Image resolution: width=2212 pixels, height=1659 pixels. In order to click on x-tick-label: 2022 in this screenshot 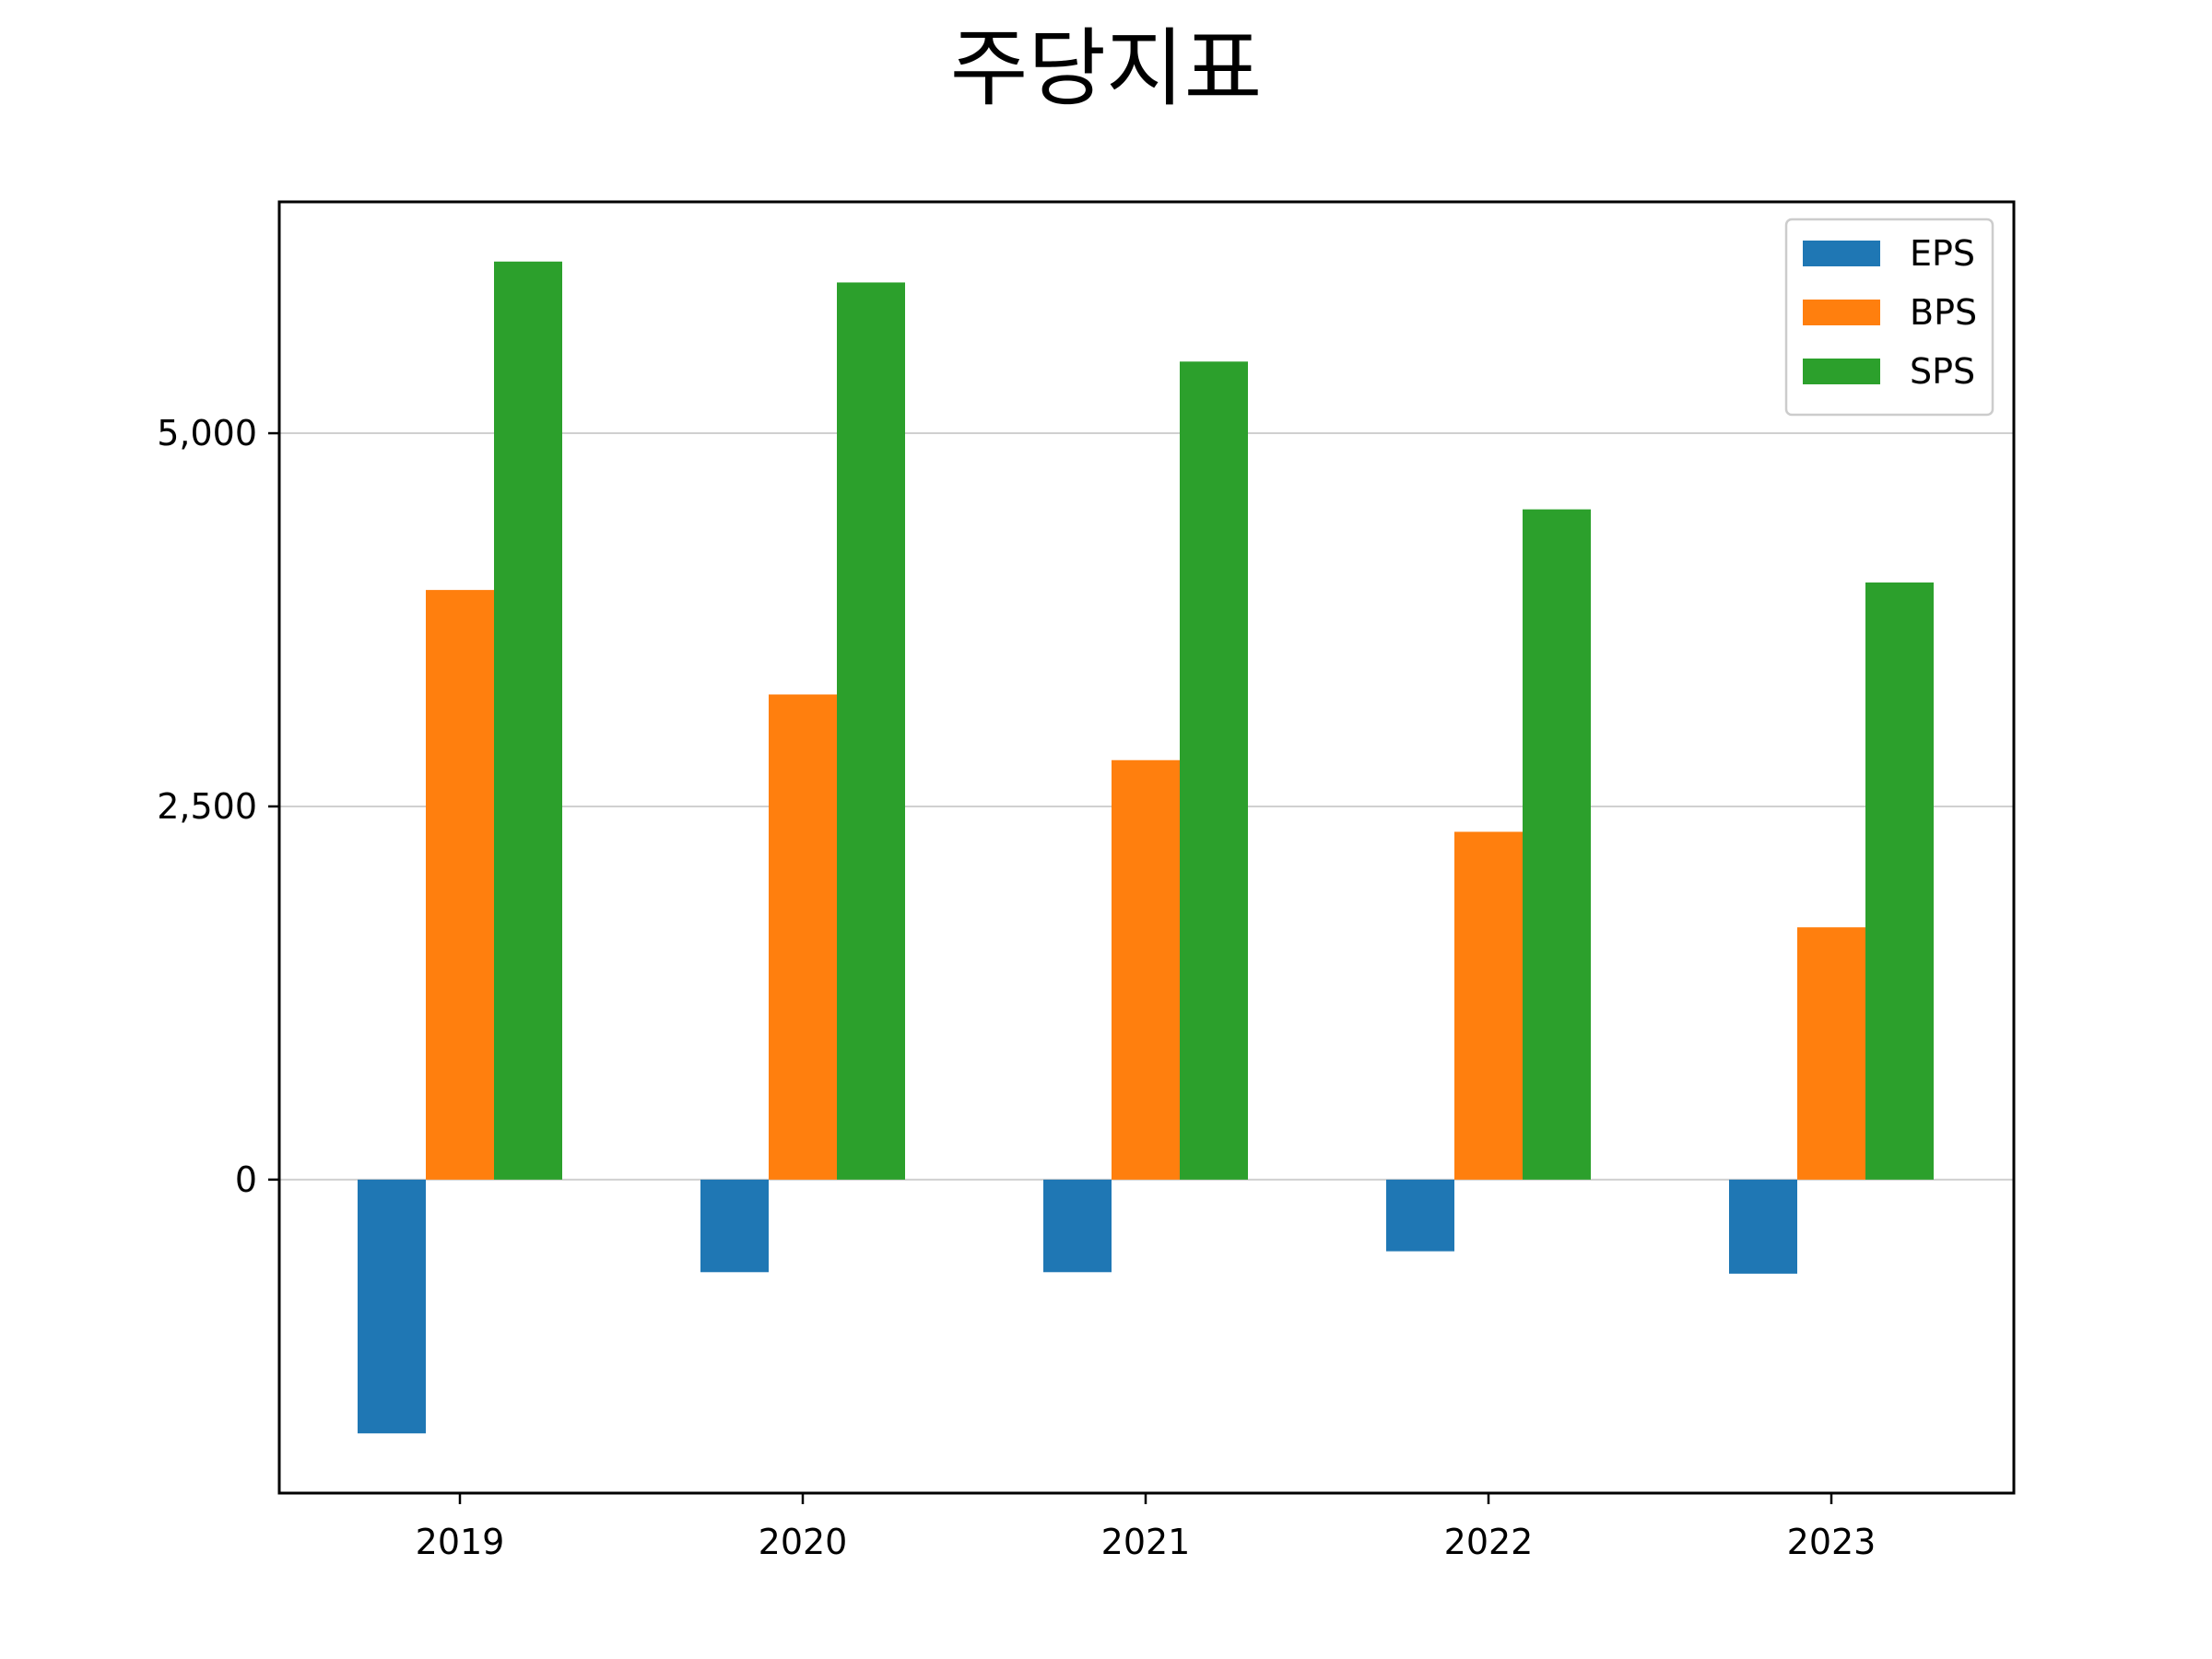, I will do `click(1489, 1542)`.